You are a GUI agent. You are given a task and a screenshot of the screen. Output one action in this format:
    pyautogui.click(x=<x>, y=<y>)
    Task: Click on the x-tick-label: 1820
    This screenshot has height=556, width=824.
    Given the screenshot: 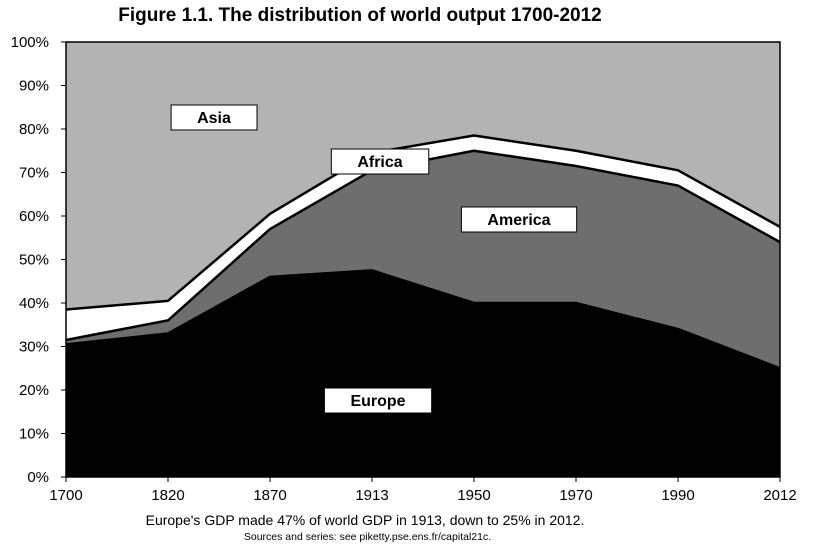 What is the action you would take?
    pyautogui.click(x=167, y=495)
    